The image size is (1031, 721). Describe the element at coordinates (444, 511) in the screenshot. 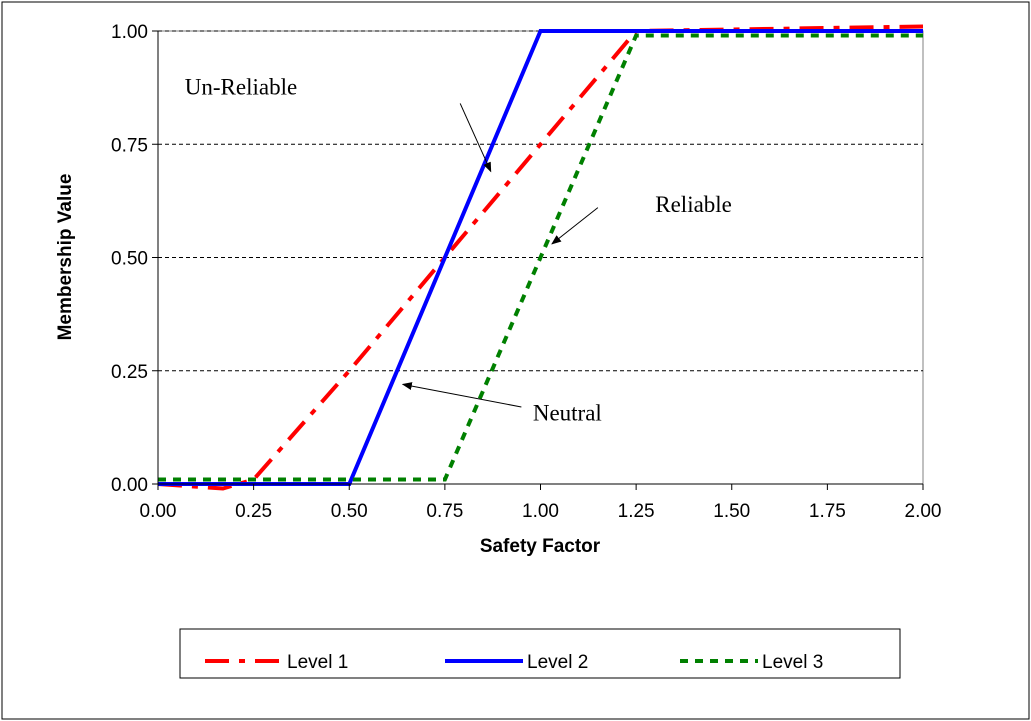

I see `x-tick-label-3: 0.75` at that location.